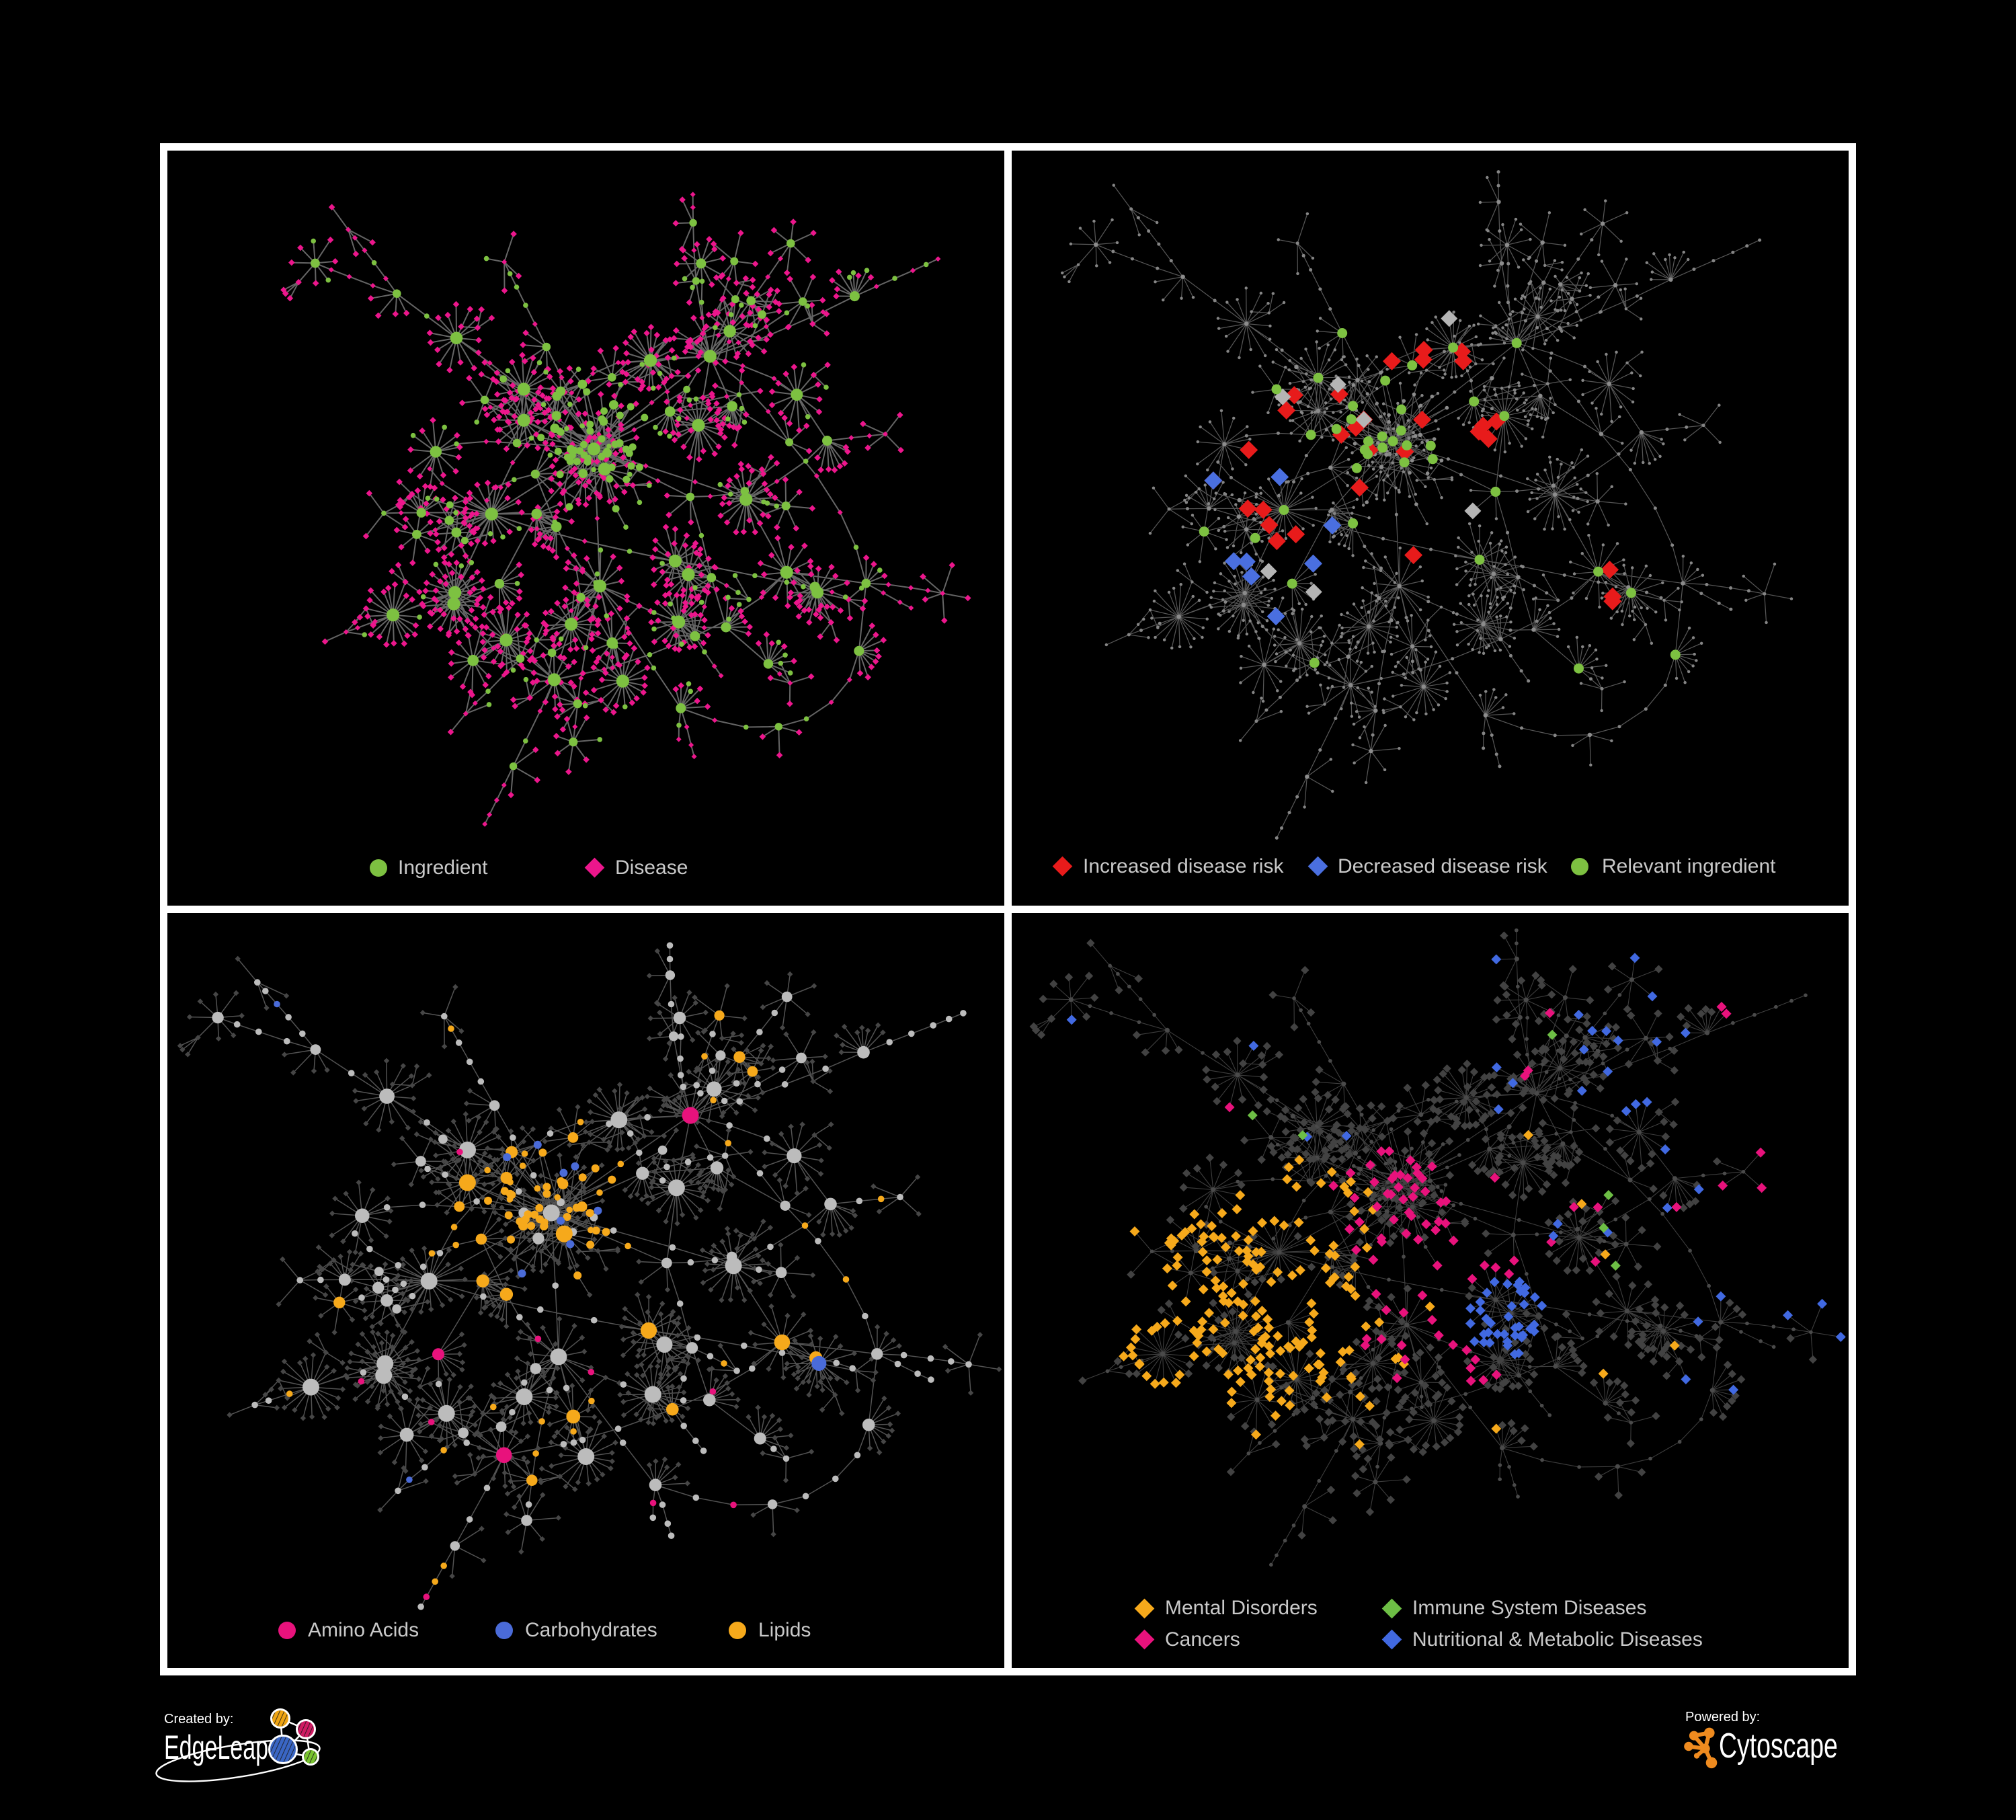  I want to click on svg-text: Cytoscape, so click(1778, 1746).